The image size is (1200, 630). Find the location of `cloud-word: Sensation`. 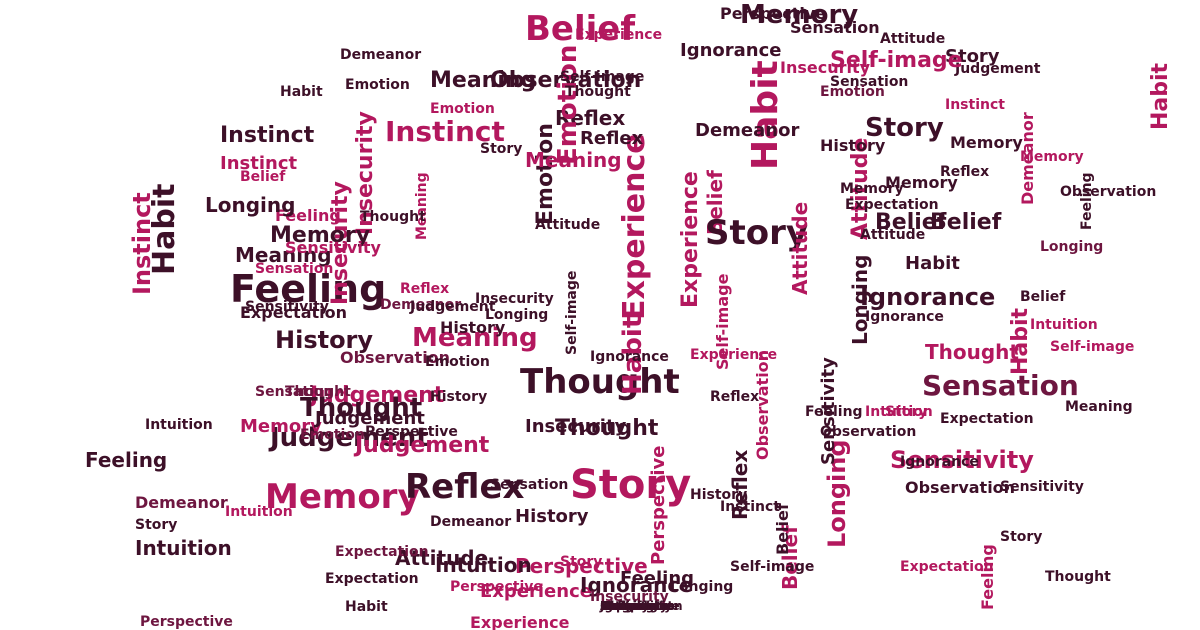

cloud-word: Sensation is located at coordinates (294, 269).